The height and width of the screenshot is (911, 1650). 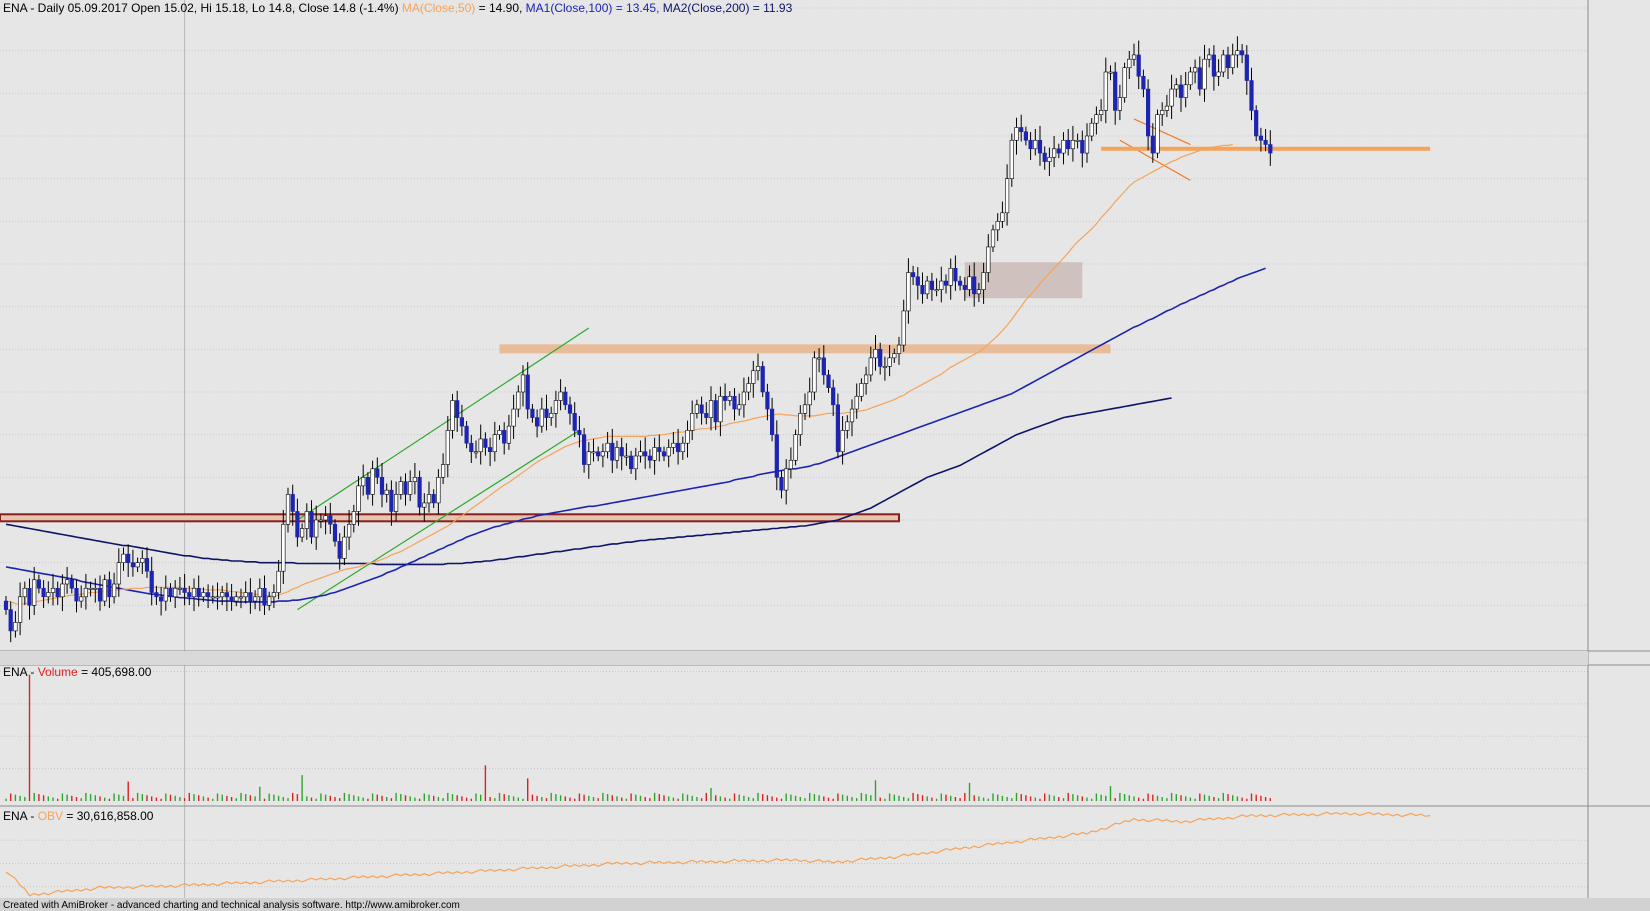 I want to click on ma50-label: MA(Close,50), so click(x=438, y=8).